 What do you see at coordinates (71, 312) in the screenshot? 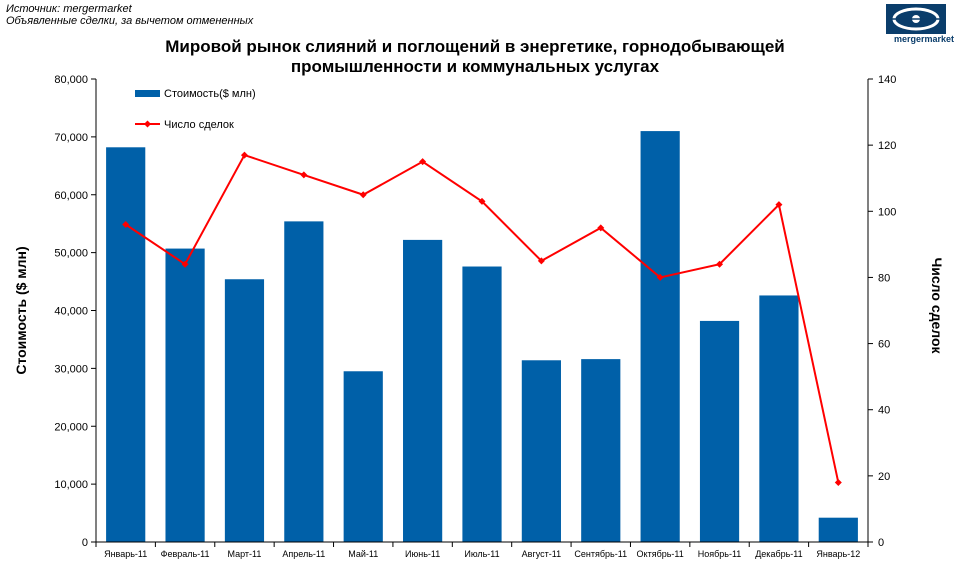
I see `y-tick-label-left: 40,000` at bounding box center [71, 312].